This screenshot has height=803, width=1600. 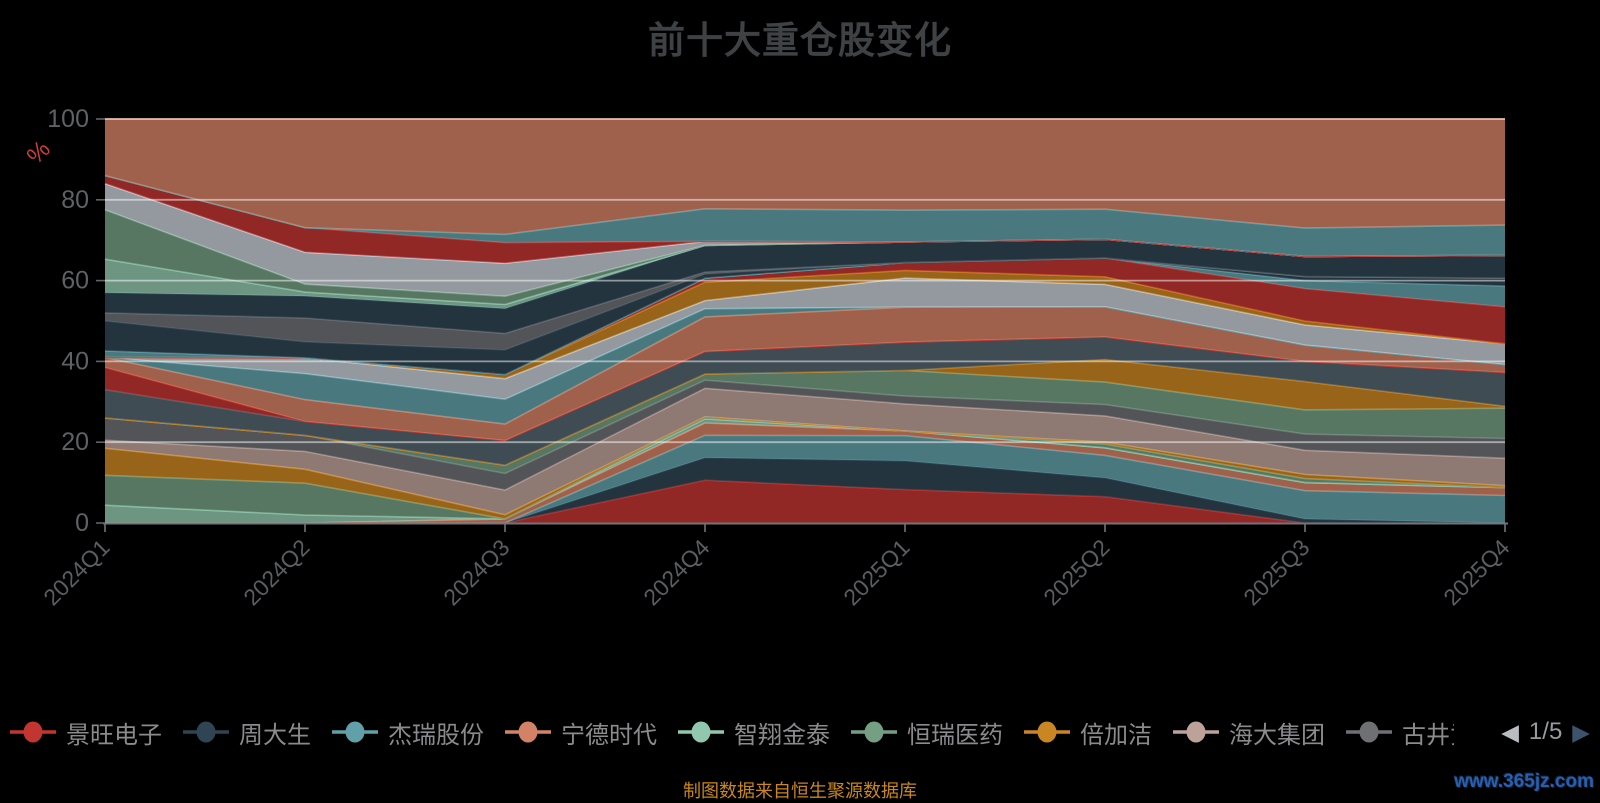 I want to click on data-source-note: 制图数据来自恒生聚源数据库, so click(x=800, y=791).